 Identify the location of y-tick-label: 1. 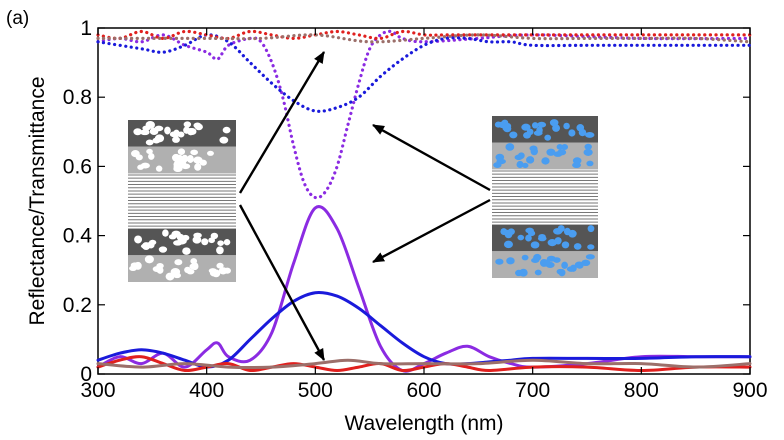
(86, 28).